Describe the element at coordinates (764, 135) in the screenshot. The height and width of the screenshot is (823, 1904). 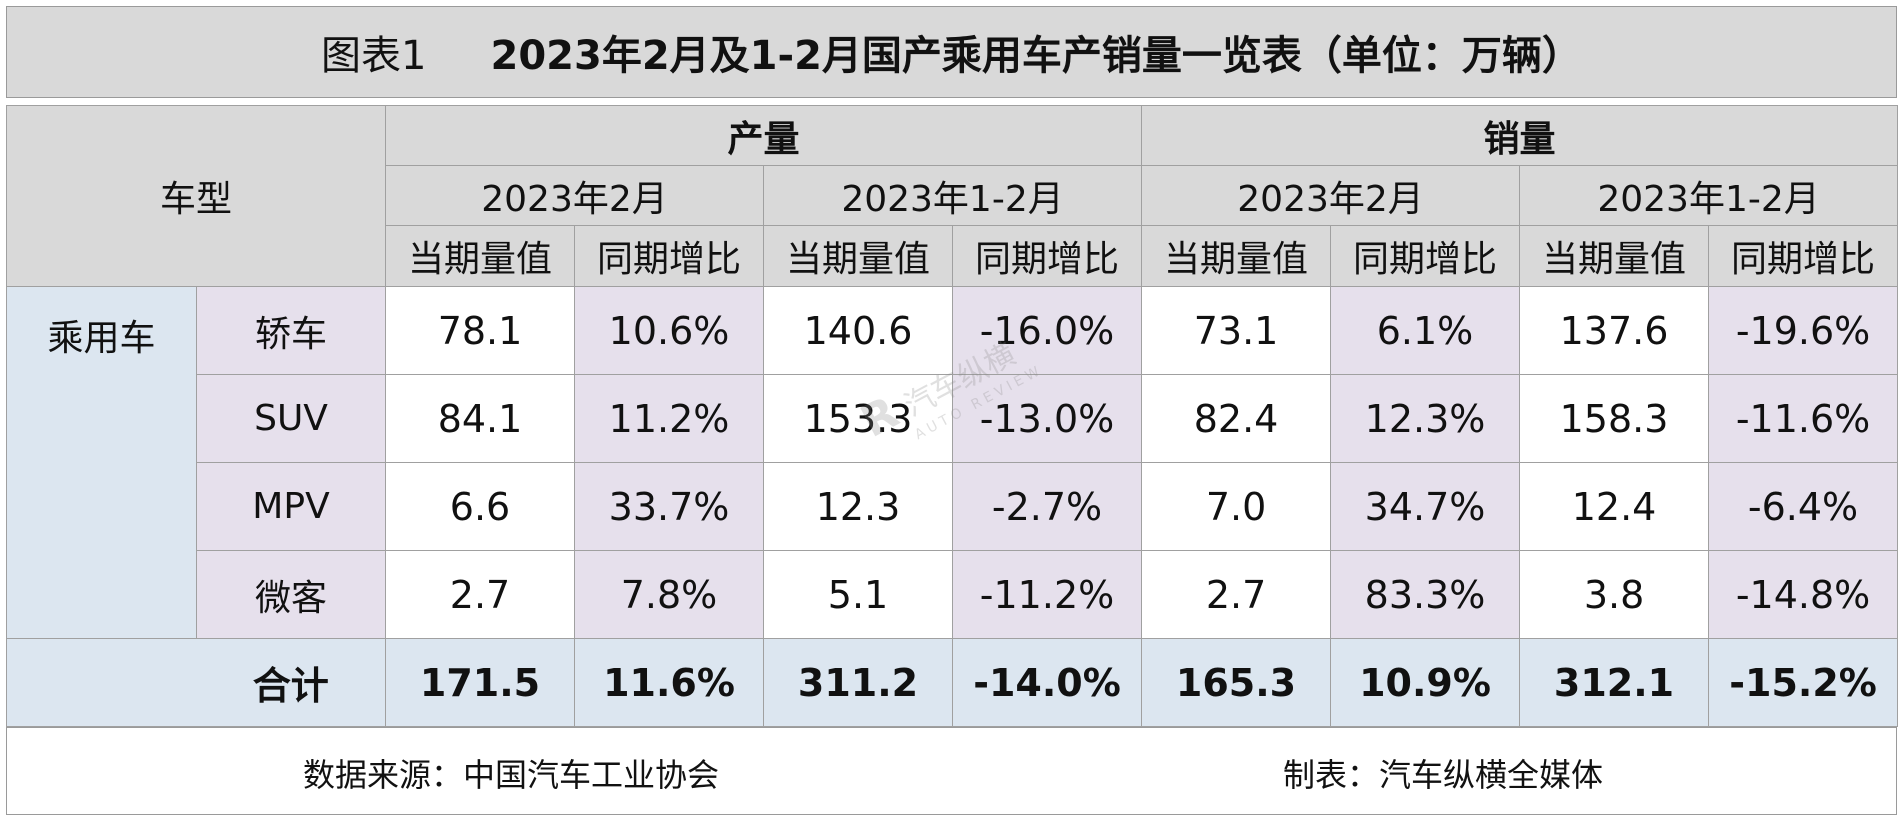
I see `header-production: 产量` at that location.